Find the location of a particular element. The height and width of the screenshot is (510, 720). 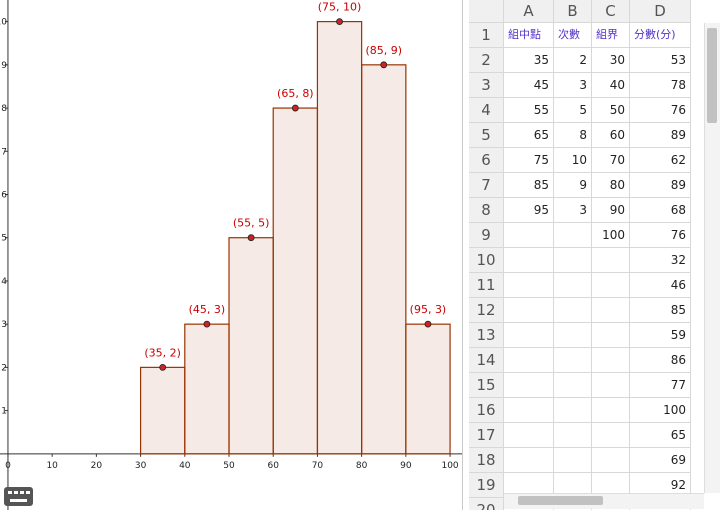

cell: 組中點 is located at coordinates (529, 35).